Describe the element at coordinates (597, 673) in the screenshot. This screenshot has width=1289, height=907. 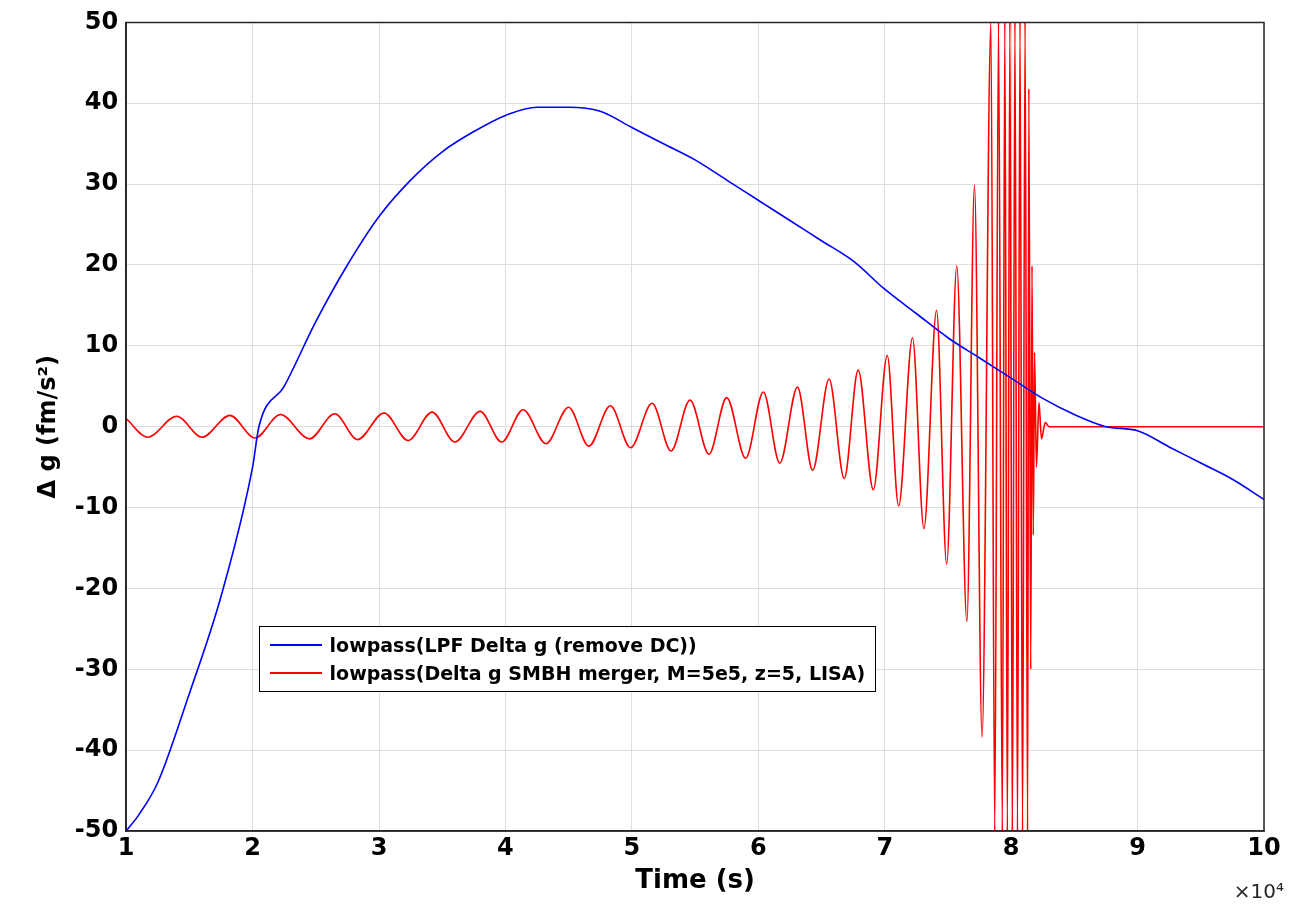
I see `legend-label: lowpass(Delta g SMBH merger, M=5e5, z=5, LISA)` at that location.